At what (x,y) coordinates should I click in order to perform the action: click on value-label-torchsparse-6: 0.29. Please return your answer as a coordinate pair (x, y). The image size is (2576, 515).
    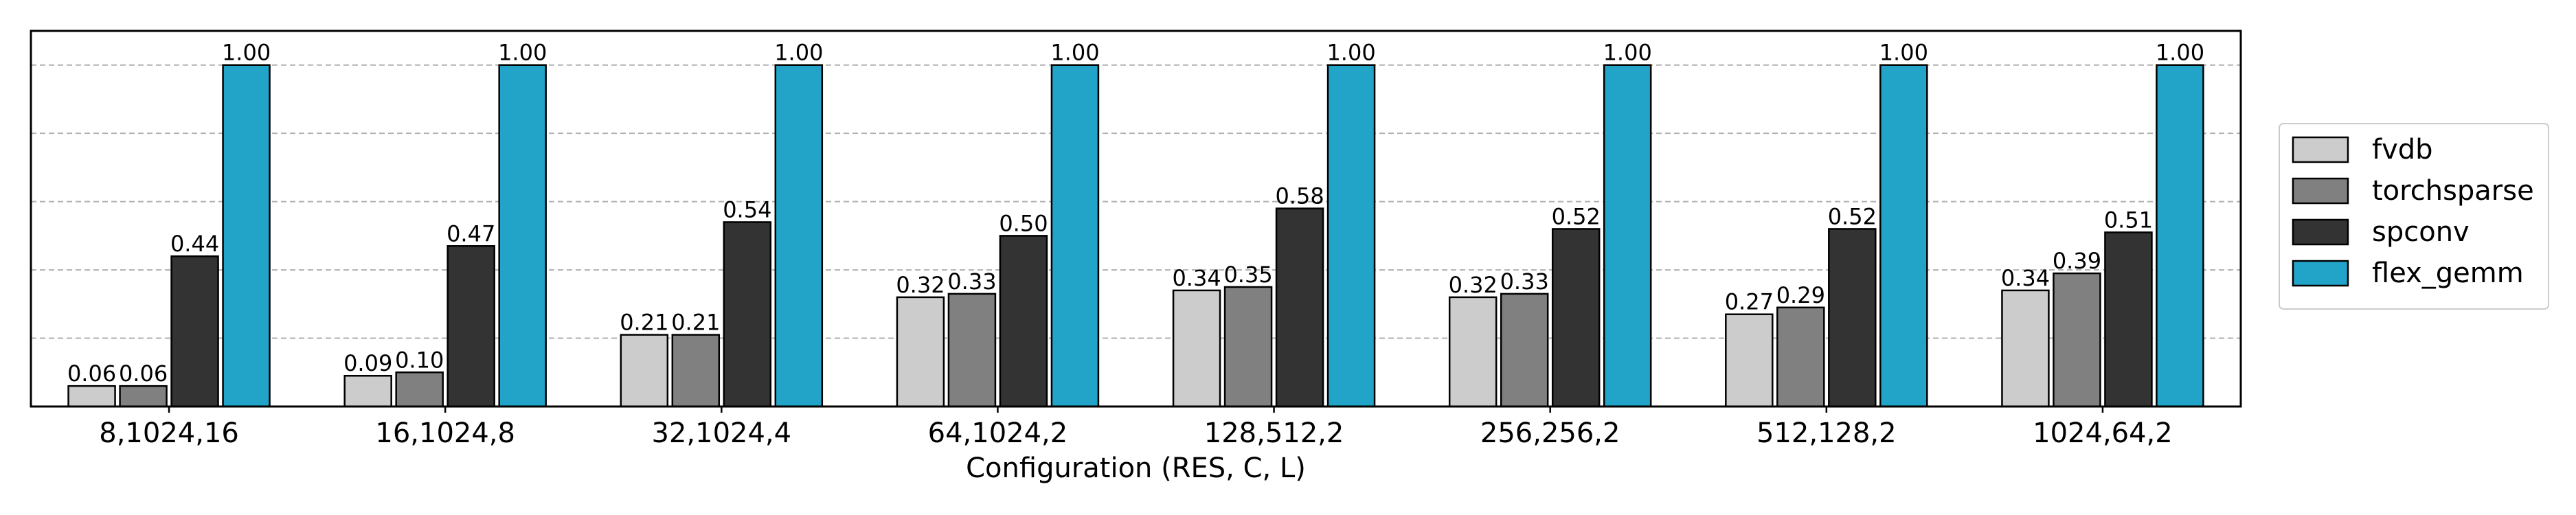
    Looking at the image, I should click on (1800, 295).